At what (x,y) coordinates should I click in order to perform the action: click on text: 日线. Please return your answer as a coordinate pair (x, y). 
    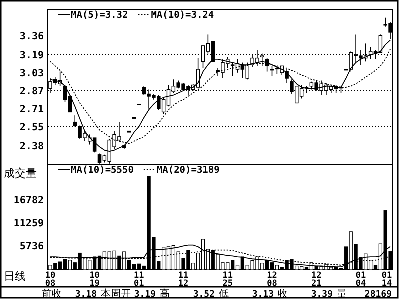
    Looking at the image, I should click on (15, 276).